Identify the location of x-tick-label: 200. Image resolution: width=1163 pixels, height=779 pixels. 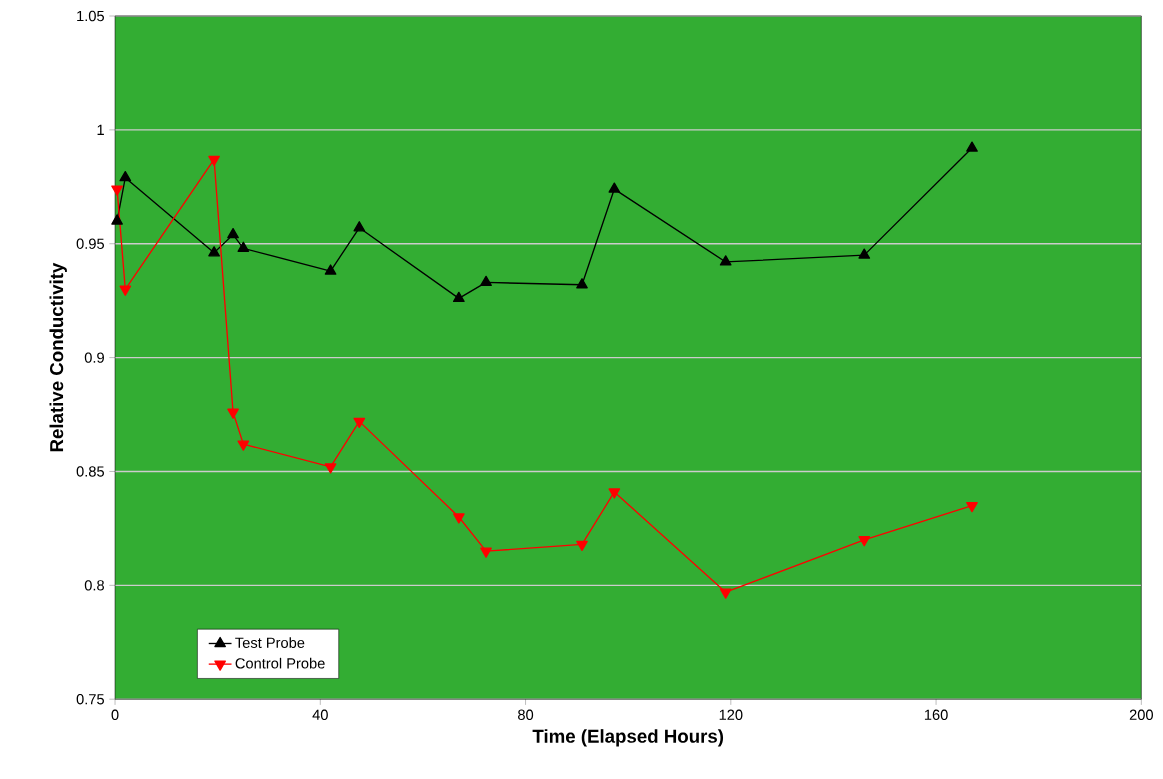
(1141, 715).